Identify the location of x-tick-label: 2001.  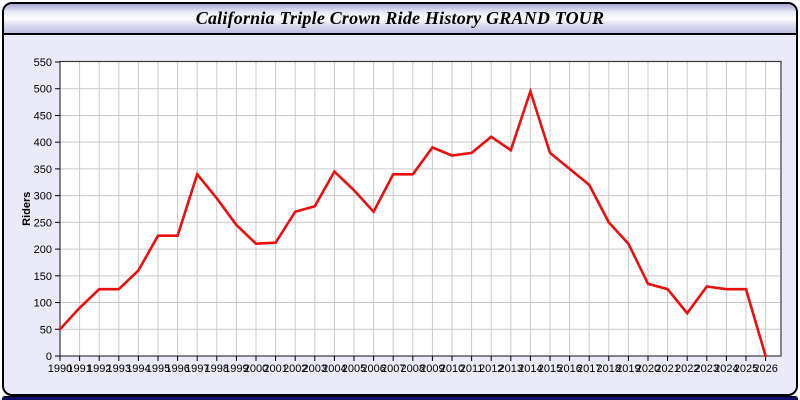
(275, 369).